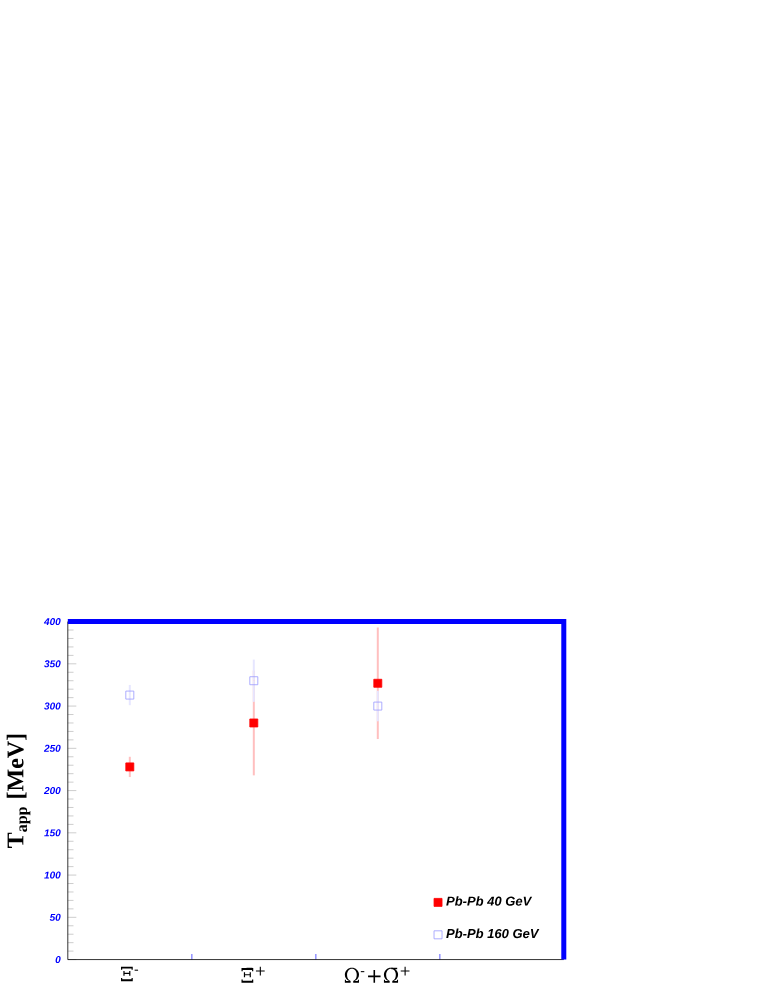 The width and height of the screenshot is (784, 990). I want to click on x-tick-label: Ω$^{-}$+Ω̄$^{+}$, so click(377, 974).